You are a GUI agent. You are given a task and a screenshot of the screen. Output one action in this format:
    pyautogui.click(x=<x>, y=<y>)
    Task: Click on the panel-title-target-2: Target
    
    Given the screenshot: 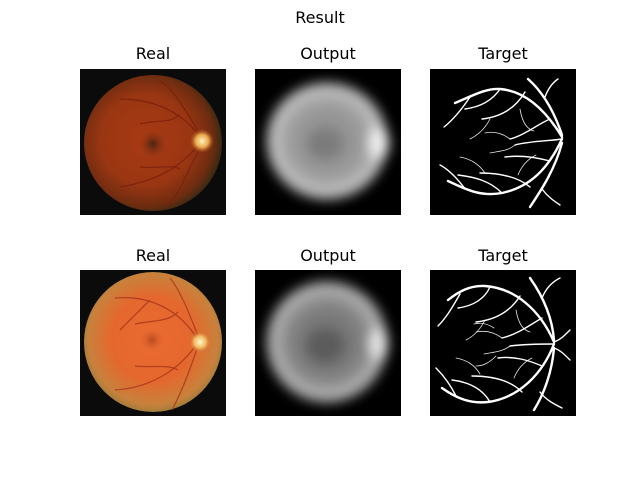 What is the action you would take?
    pyautogui.click(x=503, y=255)
    